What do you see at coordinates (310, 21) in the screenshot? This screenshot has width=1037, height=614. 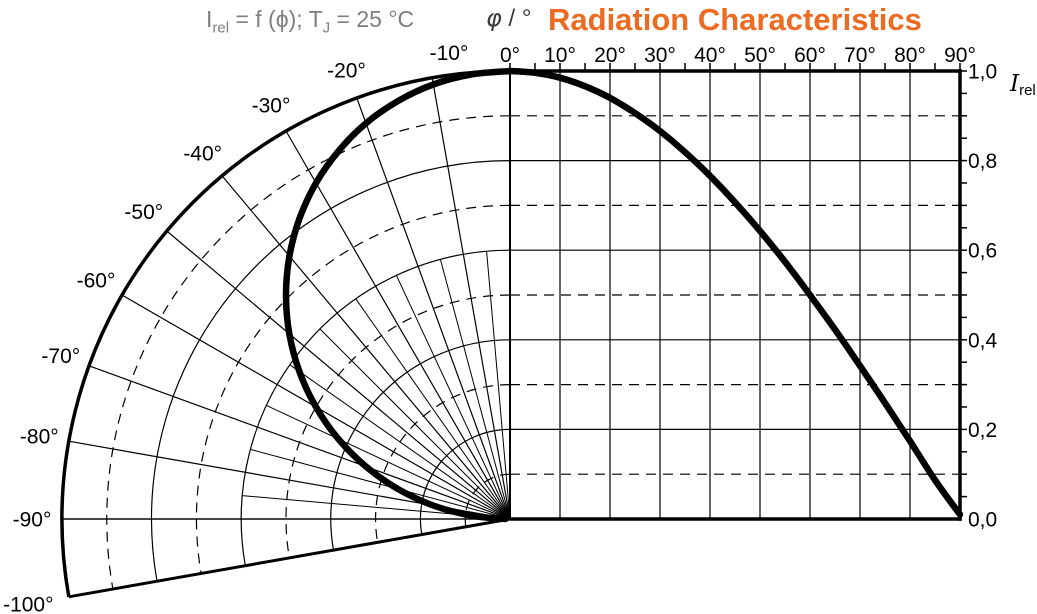 I see `figure-conditions-label: Irel = f (ϕ); TJ = 25 °C` at bounding box center [310, 21].